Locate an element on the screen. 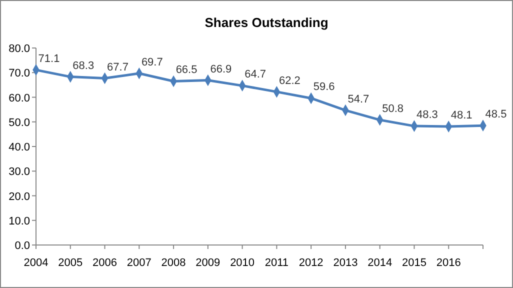  chart-title: Shares Outstanding is located at coordinates (266, 22).